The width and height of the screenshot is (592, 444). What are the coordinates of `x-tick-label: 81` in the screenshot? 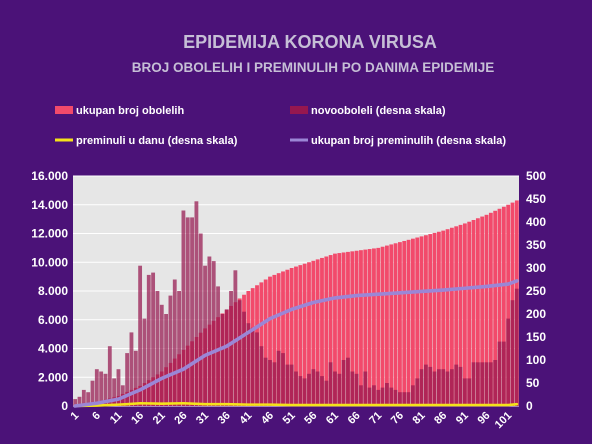 It's located at (419, 418).